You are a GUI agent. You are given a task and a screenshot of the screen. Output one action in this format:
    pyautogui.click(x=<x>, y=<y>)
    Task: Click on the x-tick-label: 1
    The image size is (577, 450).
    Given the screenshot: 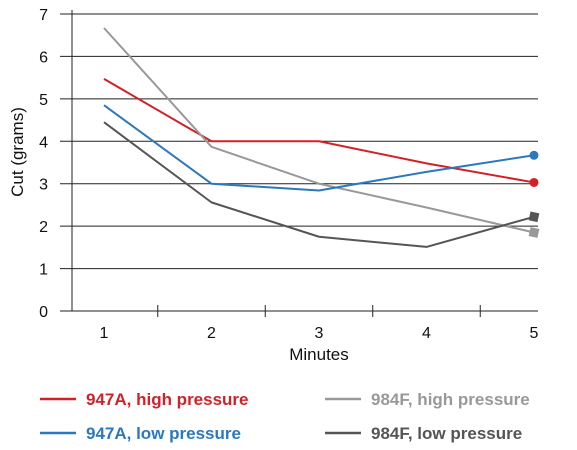 What is the action you would take?
    pyautogui.click(x=104, y=333)
    